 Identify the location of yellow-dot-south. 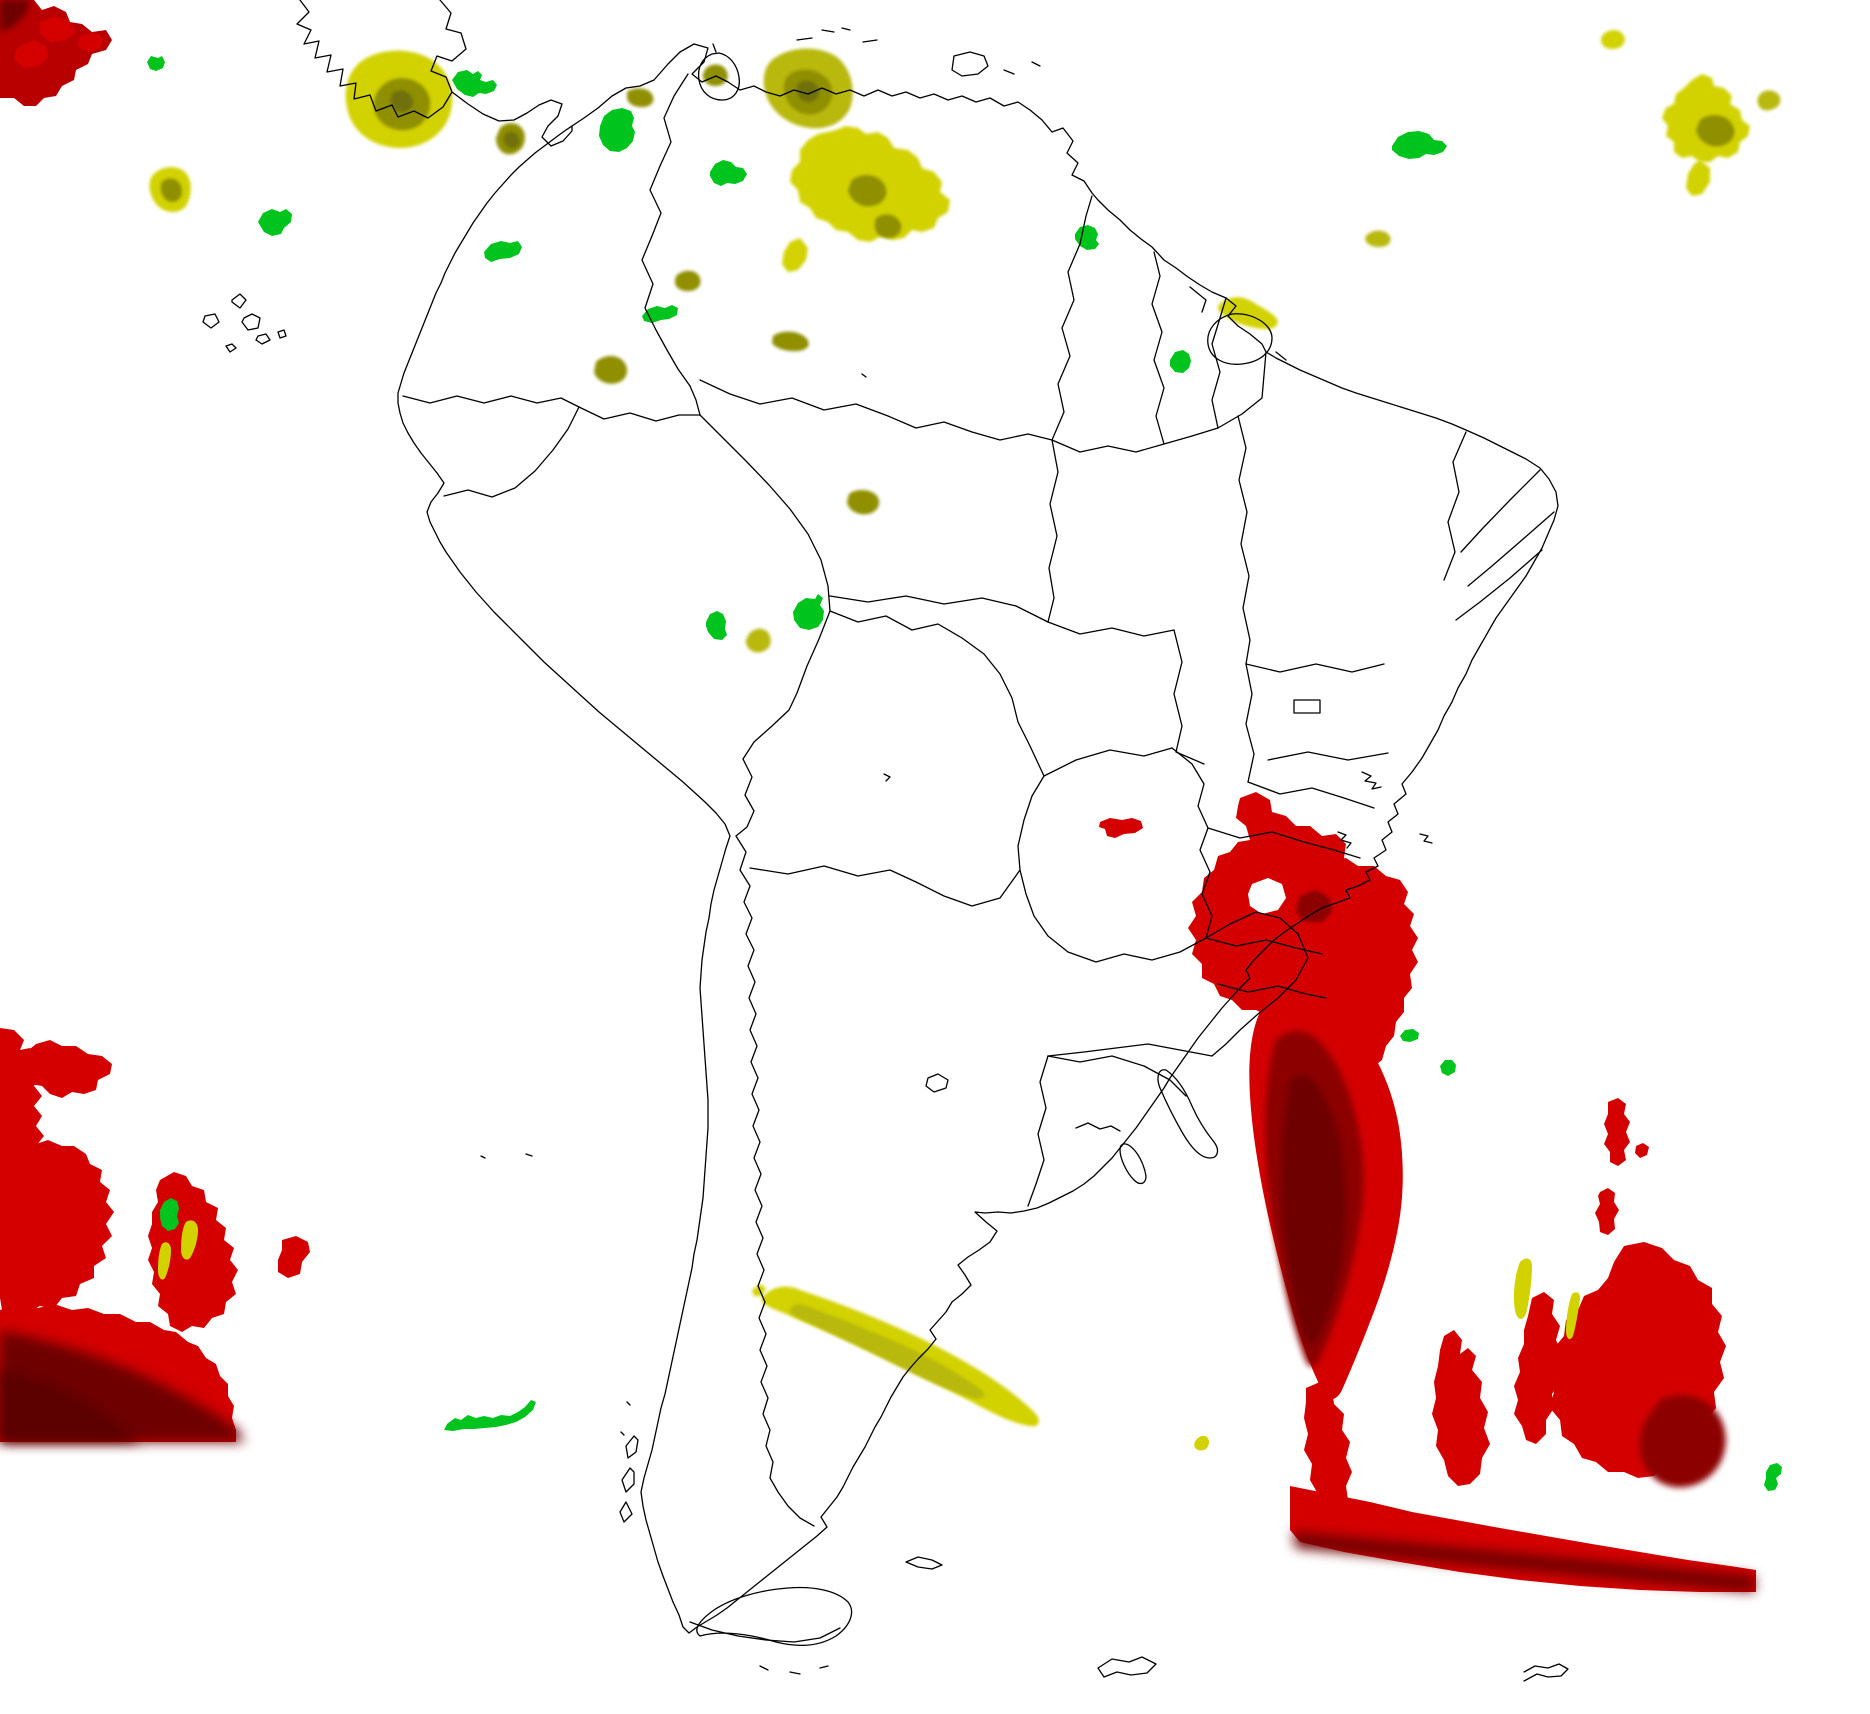
(1201, 1443).